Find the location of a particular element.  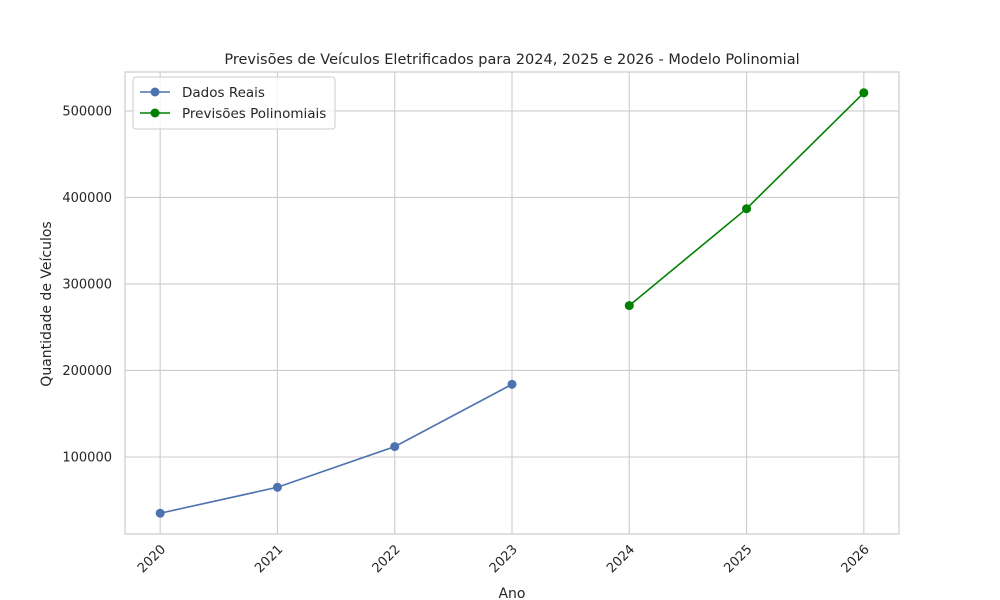

y-tick-label: 500000 is located at coordinates (87, 111).